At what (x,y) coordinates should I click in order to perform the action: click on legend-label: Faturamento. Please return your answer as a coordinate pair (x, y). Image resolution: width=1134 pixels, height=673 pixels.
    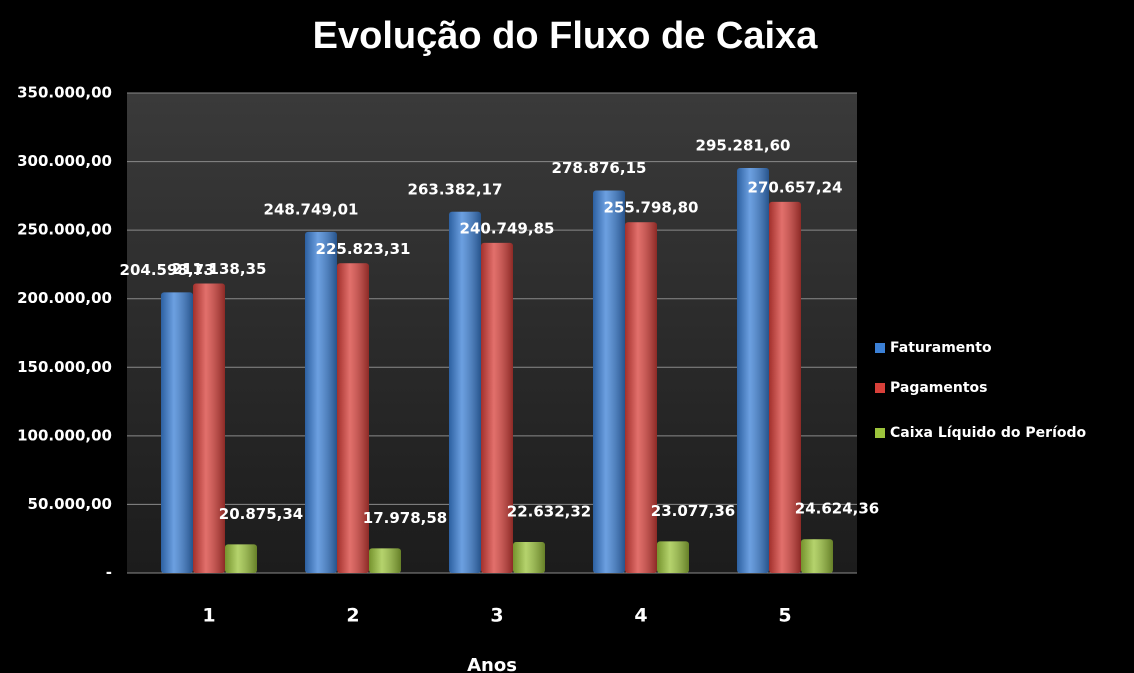
    Looking at the image, I should click on (941, 348).